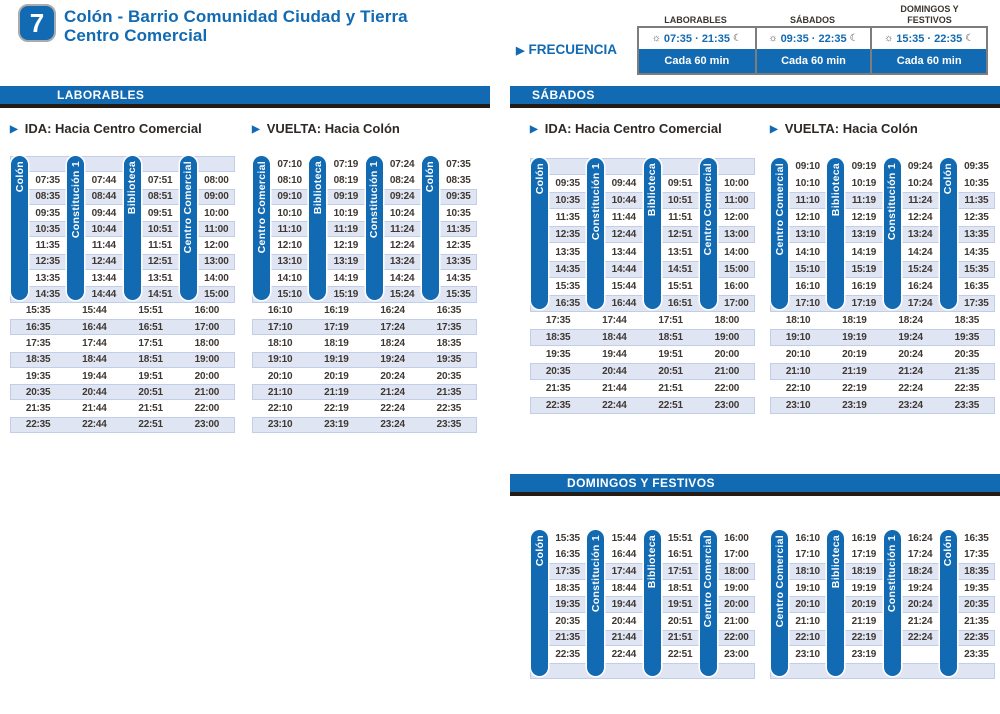 This screenshot has height=714, width=1000. What do you see at coordinates (976, 605) in the screenshot?
I see `time-value: 20:35` at bounding box center [976, 605].